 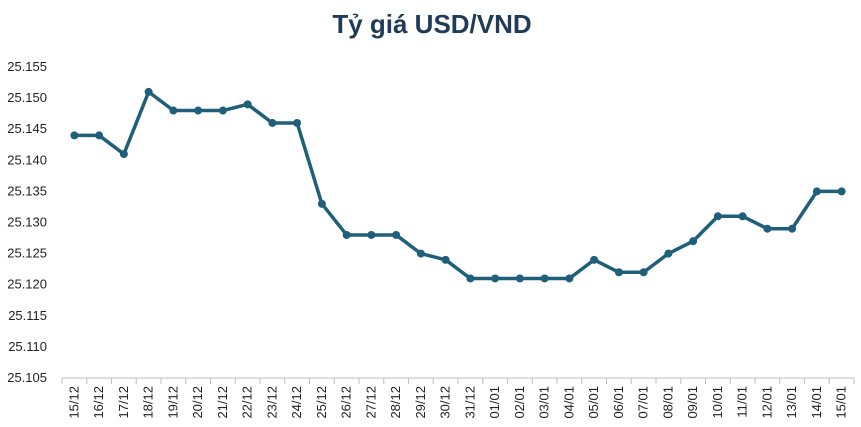 What do you see at coordinates (222, 402) in the screenshot?
I see `x-tick-label: 21/12` at bounding box center [222, 402].